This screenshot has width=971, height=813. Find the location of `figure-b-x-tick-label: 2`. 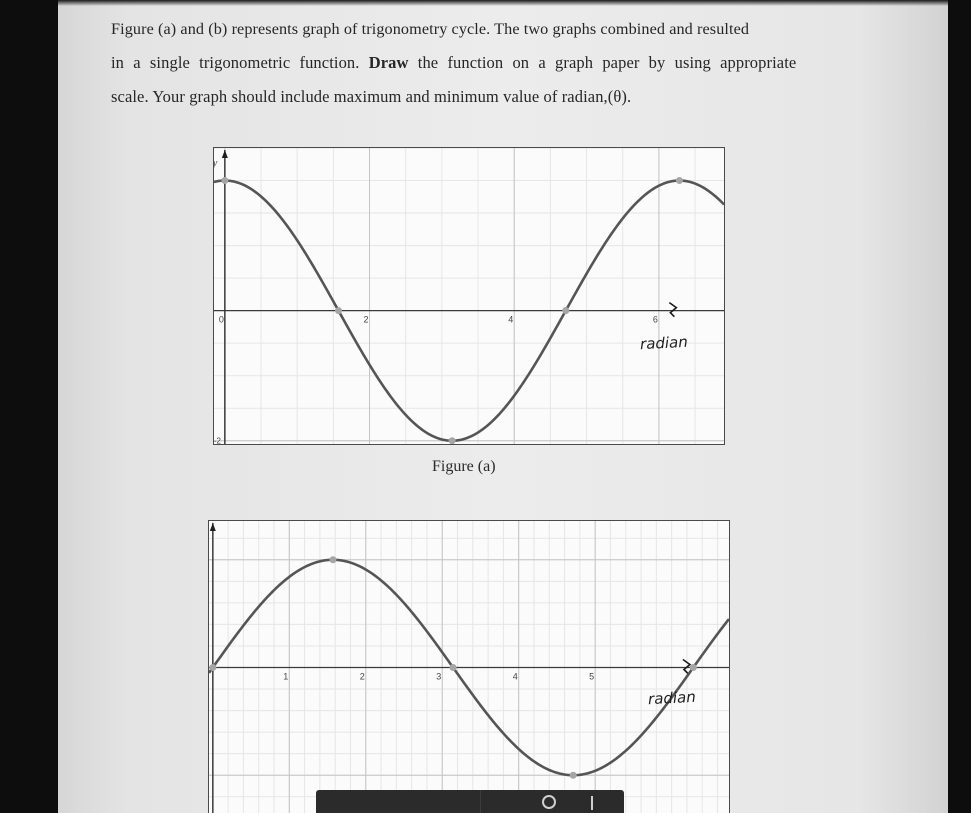

figure-b-x-tick-label: 2 is located at coordinates (362, 677).